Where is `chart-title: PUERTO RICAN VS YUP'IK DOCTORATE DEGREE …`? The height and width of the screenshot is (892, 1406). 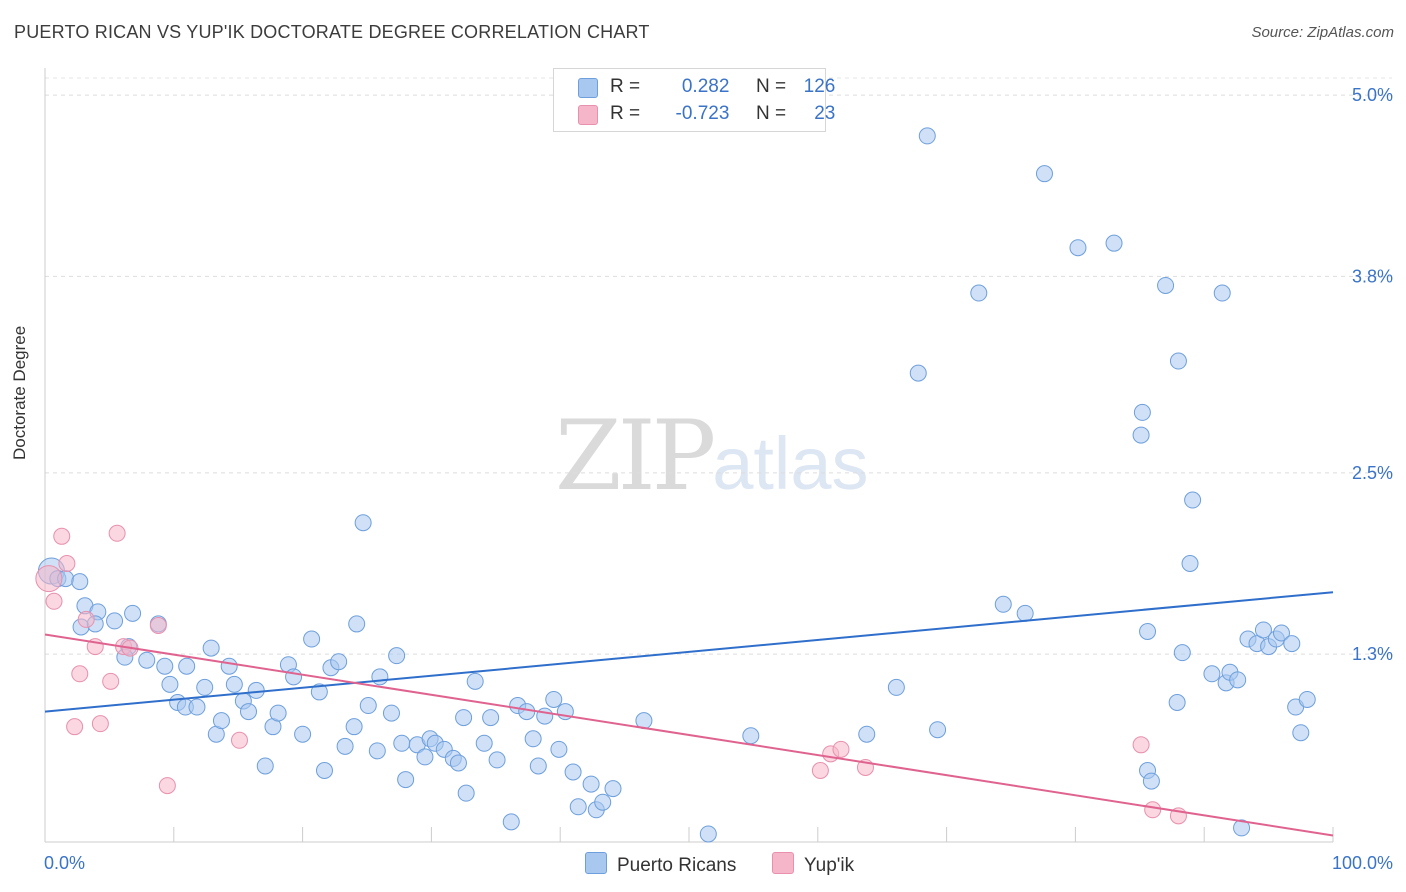
chart-title: PUERTO RICAN VS YUP'IK DOCTORATE DEGREE … is located at coordinates (332, 32).